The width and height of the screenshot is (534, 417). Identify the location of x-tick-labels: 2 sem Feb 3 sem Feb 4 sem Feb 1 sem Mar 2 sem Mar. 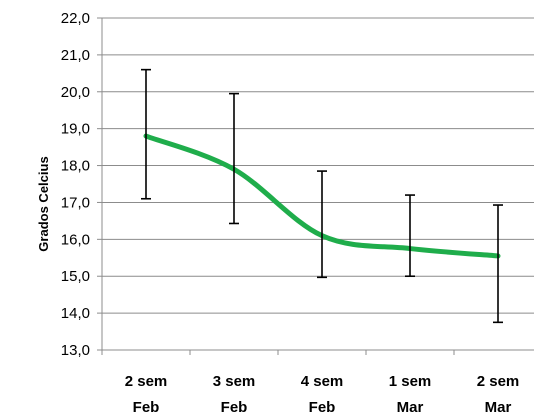
(322, 394).